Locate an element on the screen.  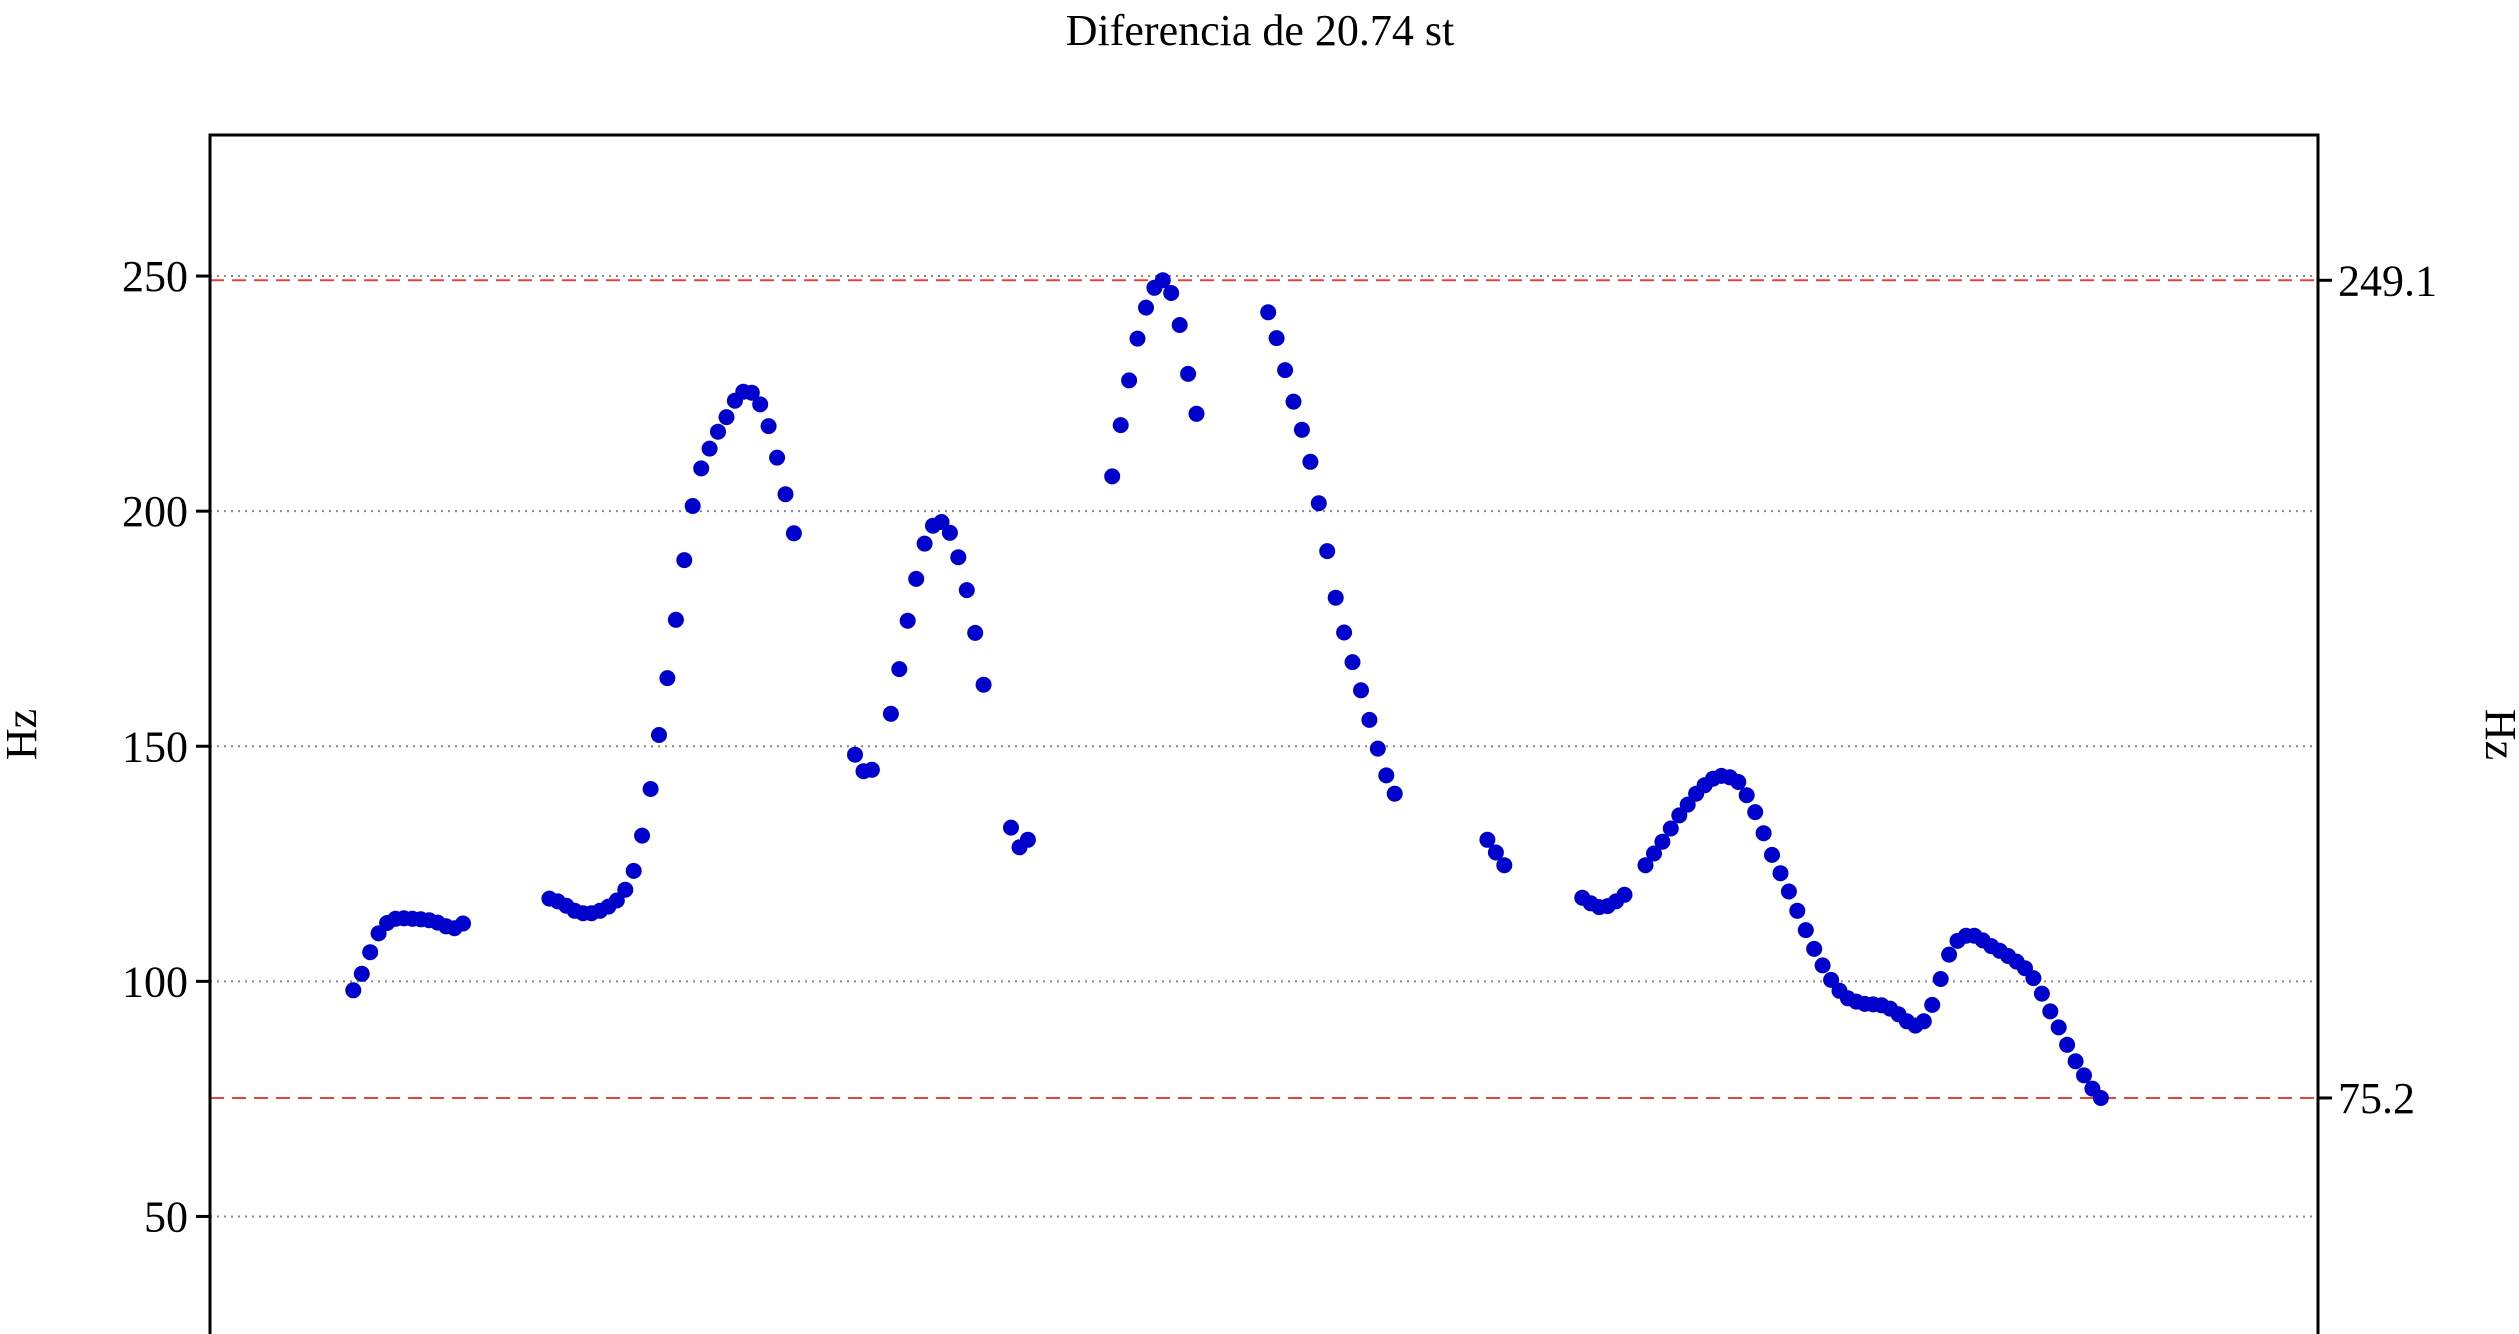
y-axis-label-left: Hz is located at coordinates (23, 734).